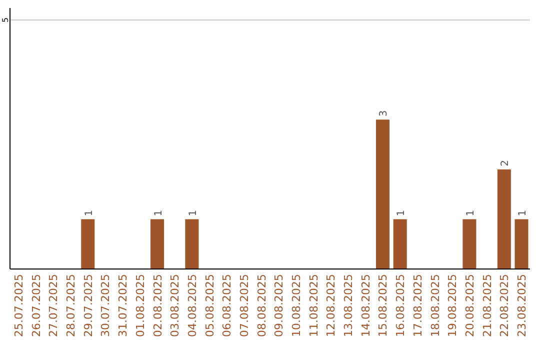 This screenshot has width=540, height=340. Describe the element at coordinates (279, 305) in the screenshot. I see `x-tick-label: 09.08.2025` at that location.